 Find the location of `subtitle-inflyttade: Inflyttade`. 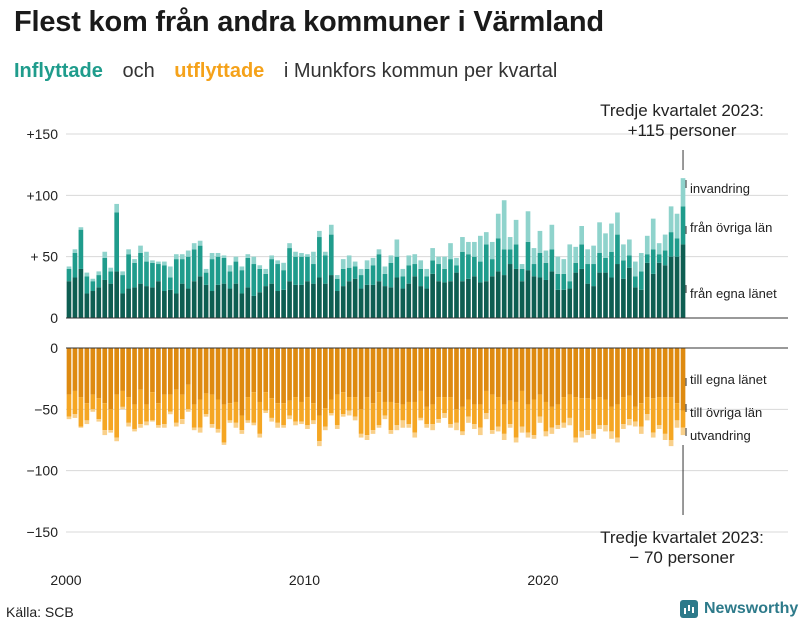

subtitle-inflyttade: Inflyttade is located at coordinates (58, 71).